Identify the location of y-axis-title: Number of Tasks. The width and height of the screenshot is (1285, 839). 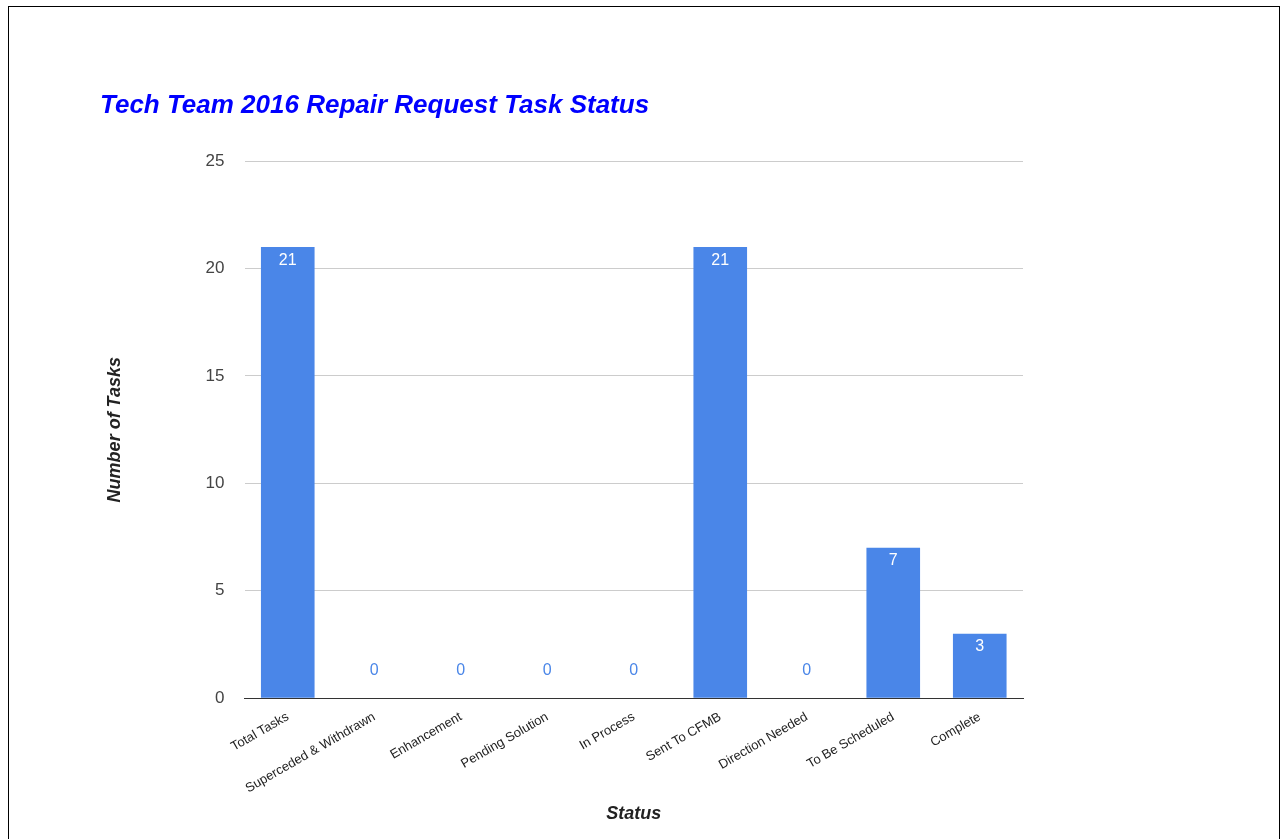
(113, 430).